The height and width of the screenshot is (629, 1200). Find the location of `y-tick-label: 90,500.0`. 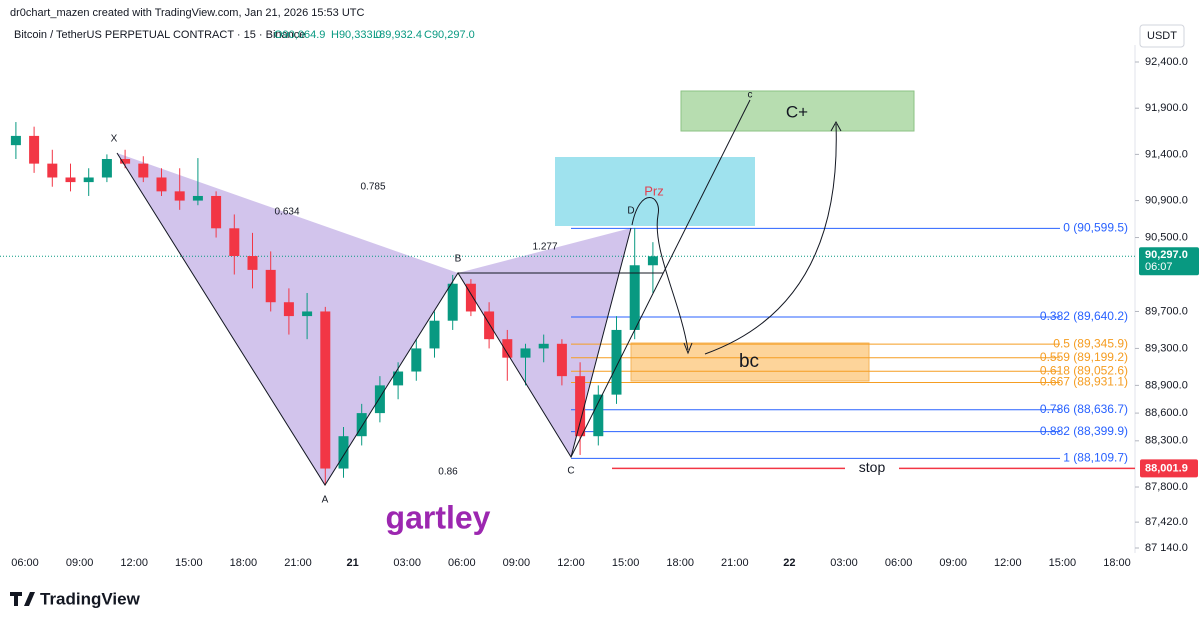

y-tick-label: 90,500.0 is located at coordinates (1166, 237).